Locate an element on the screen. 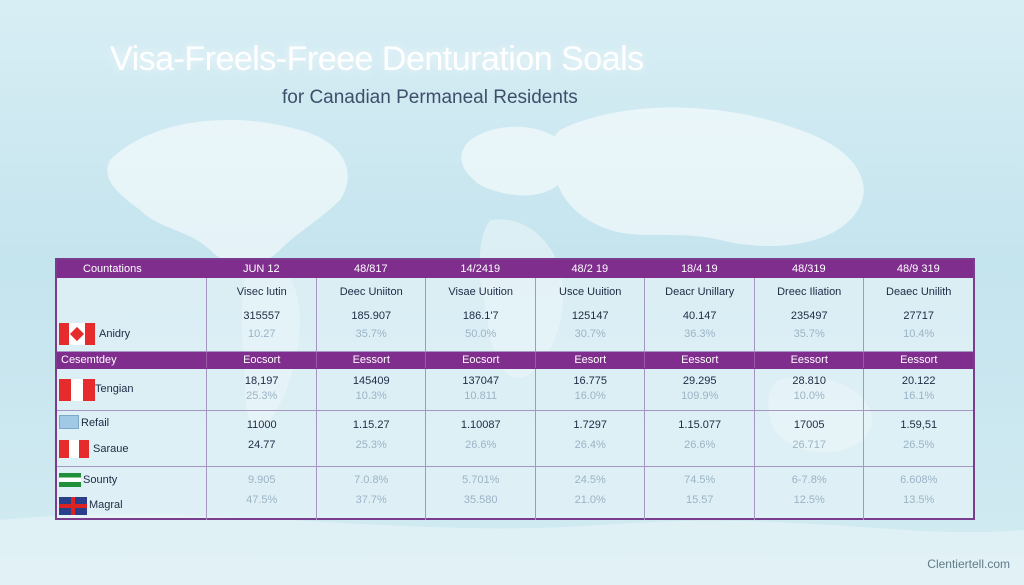  green-flag-icon is located at coordinates (70, 480).